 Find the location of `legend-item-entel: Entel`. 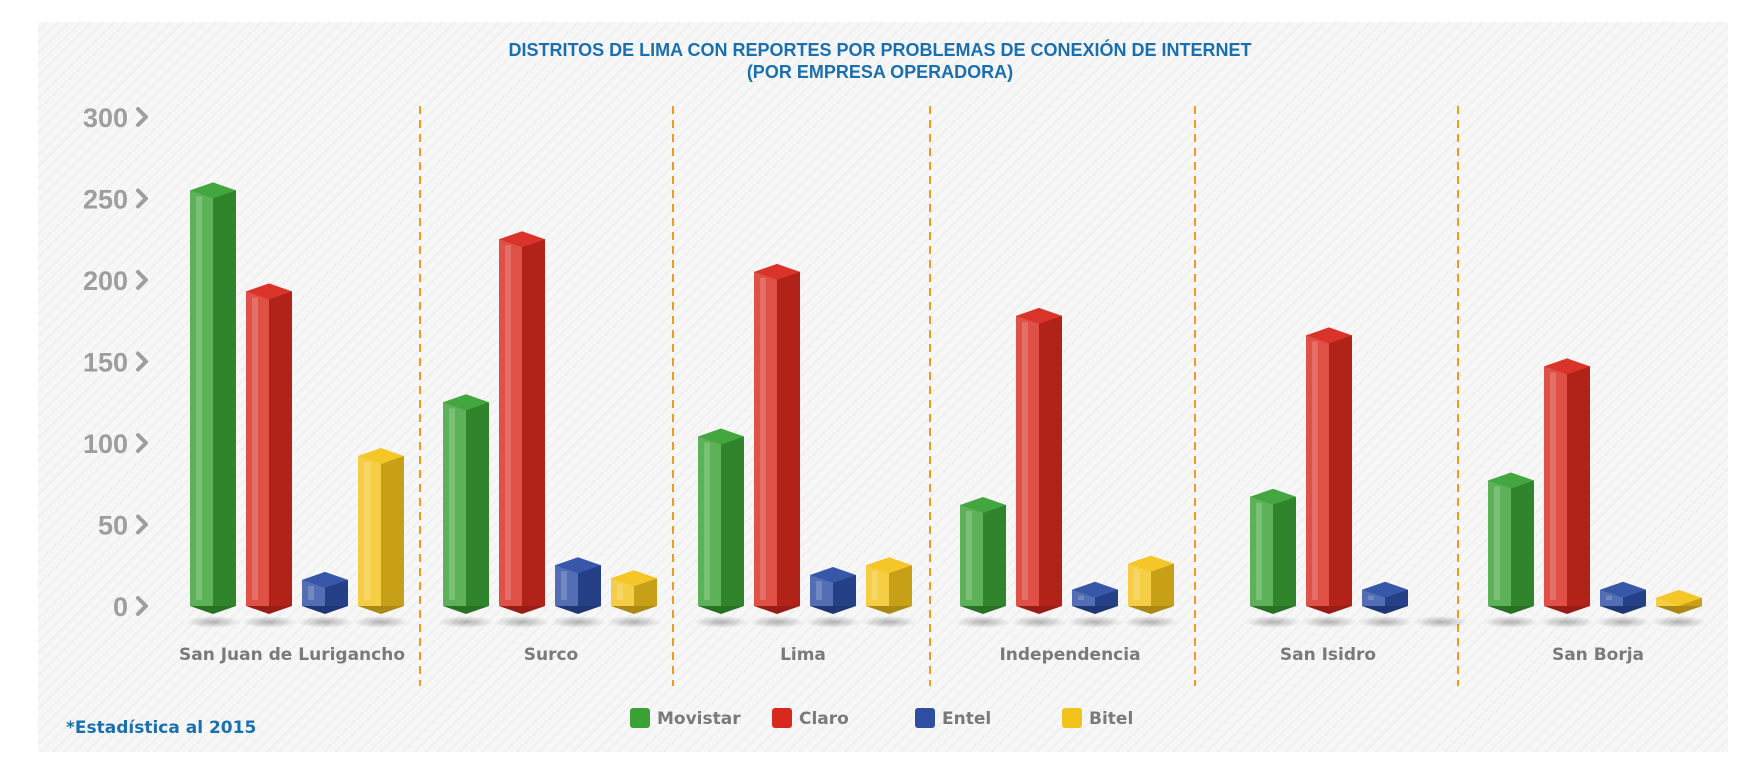

legend-item-entel: Entel is located at coordinates (953, 718).